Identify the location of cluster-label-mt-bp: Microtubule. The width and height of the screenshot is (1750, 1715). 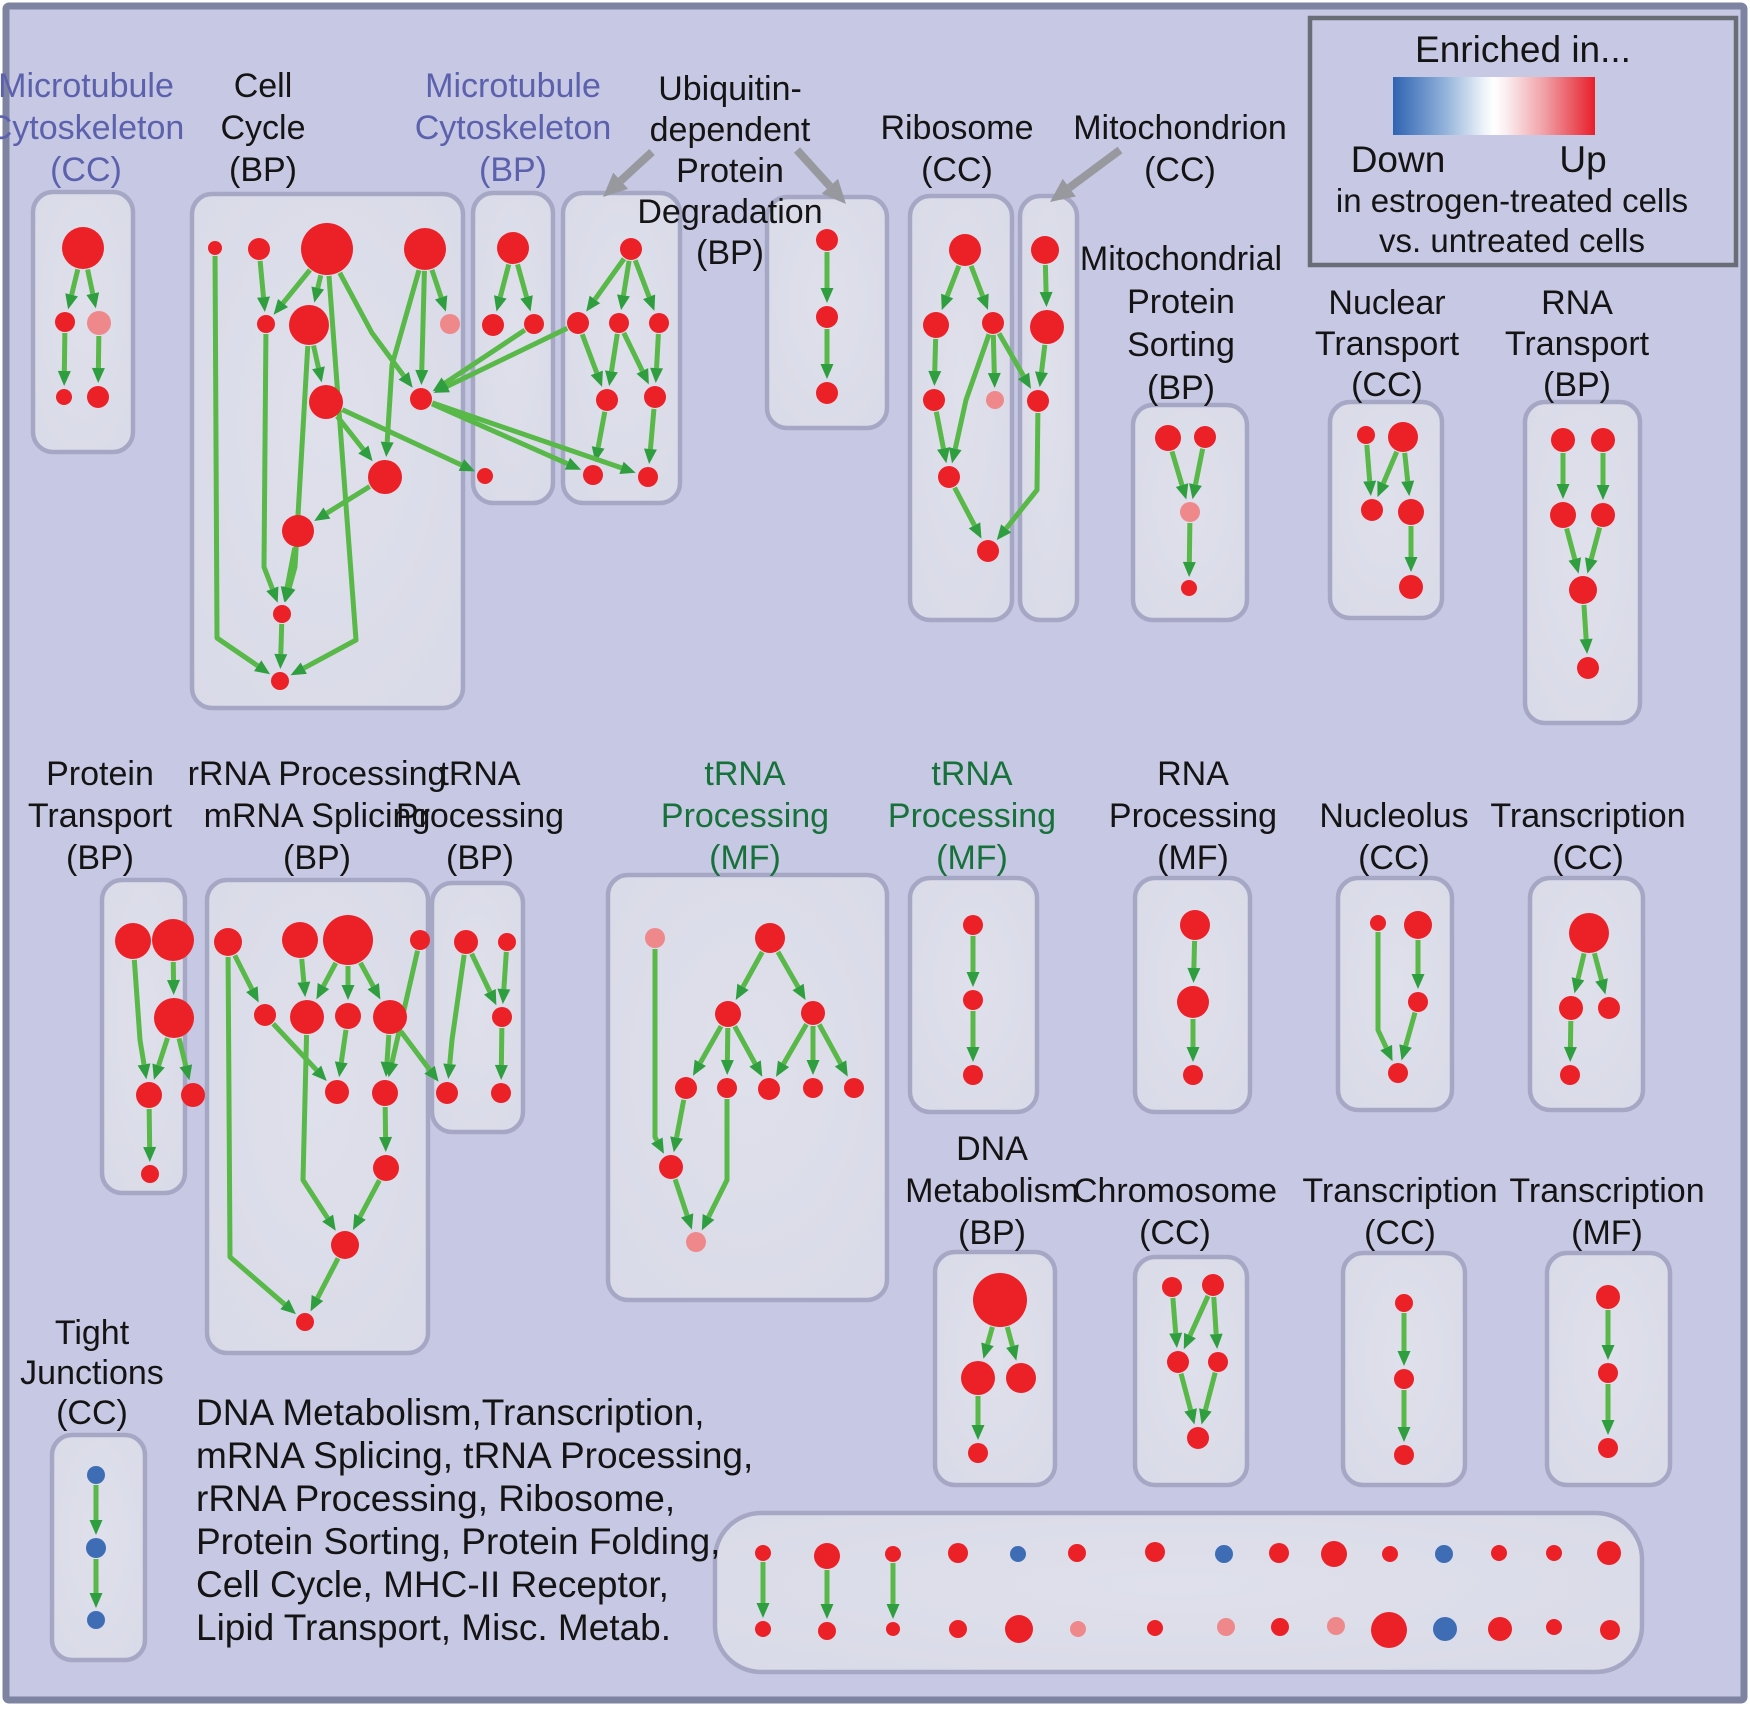
(513, 86).